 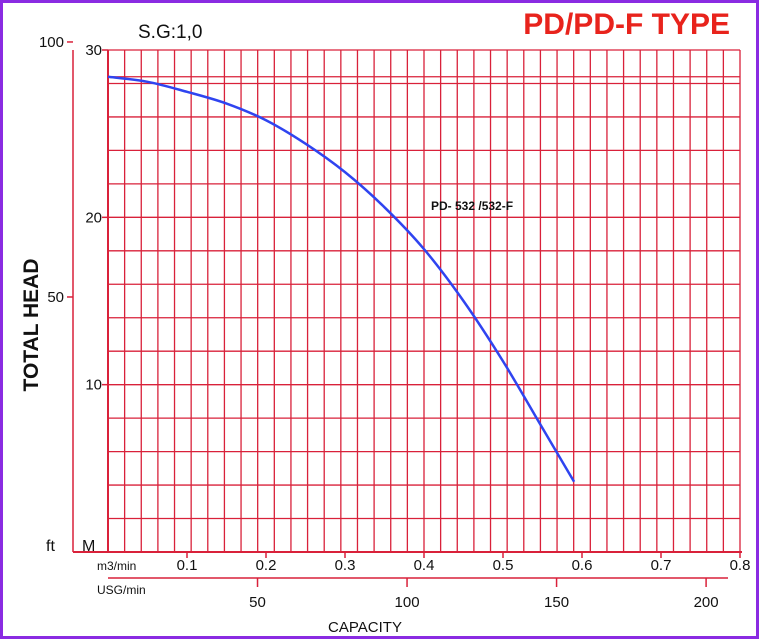 I want to click on x-axis-title: CAPACITY, so click(x=365, y=627).